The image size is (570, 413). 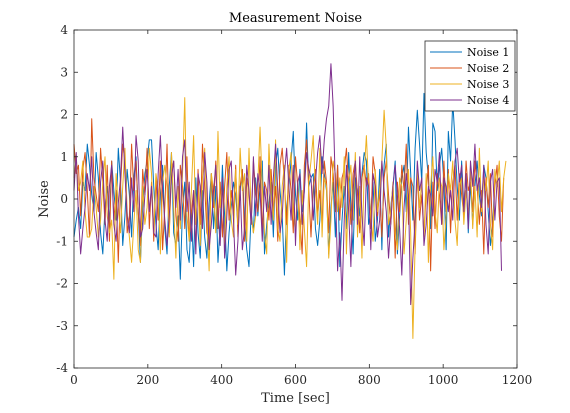 I want to click on x-axis-label: Time [sec], so click(x=295, y=398).